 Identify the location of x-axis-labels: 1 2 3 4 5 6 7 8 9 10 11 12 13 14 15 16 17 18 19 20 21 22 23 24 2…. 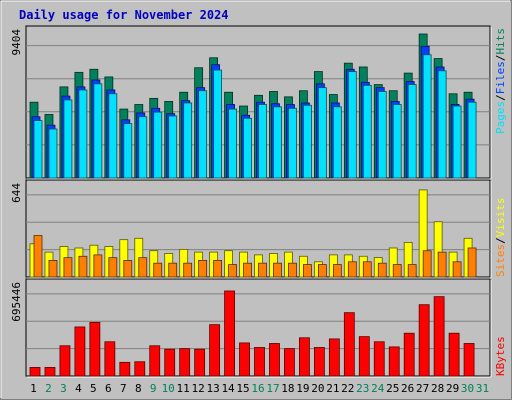
(259, 388).